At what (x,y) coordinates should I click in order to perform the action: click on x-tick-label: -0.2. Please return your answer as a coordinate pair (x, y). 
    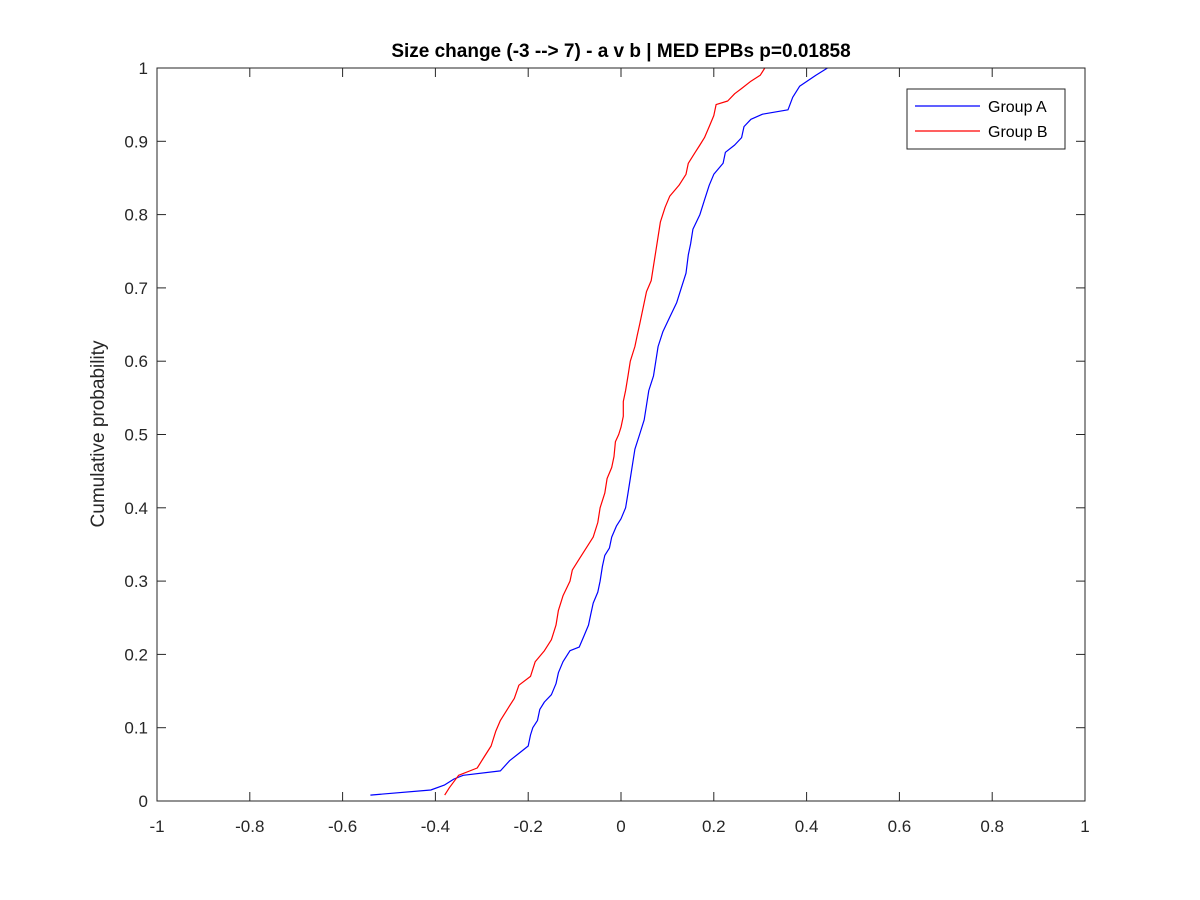
    Looking at the image, I should click on (528, 826).